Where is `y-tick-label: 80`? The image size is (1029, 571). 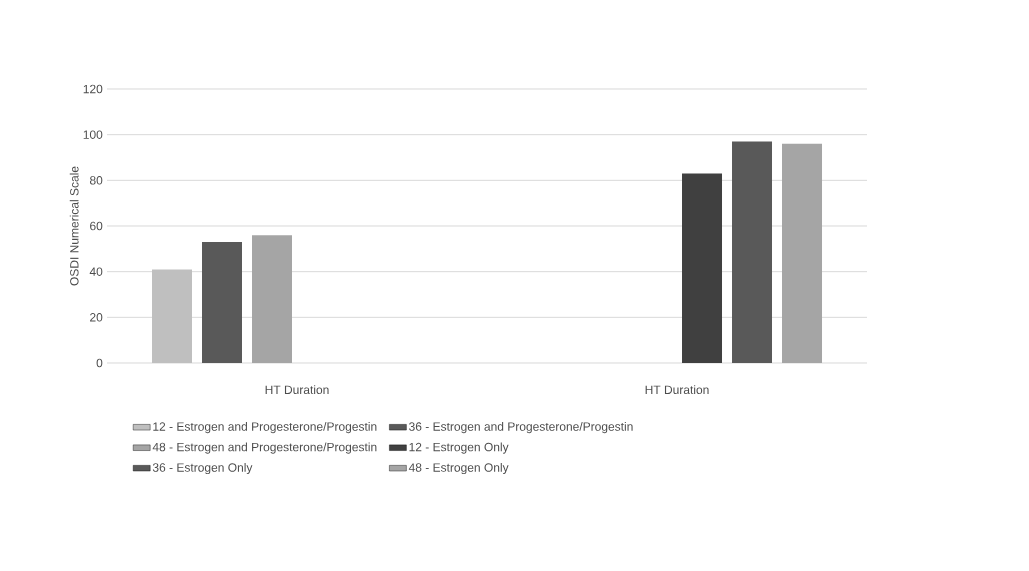 y-tick-label: 80 is located at coordinates (96, 180).